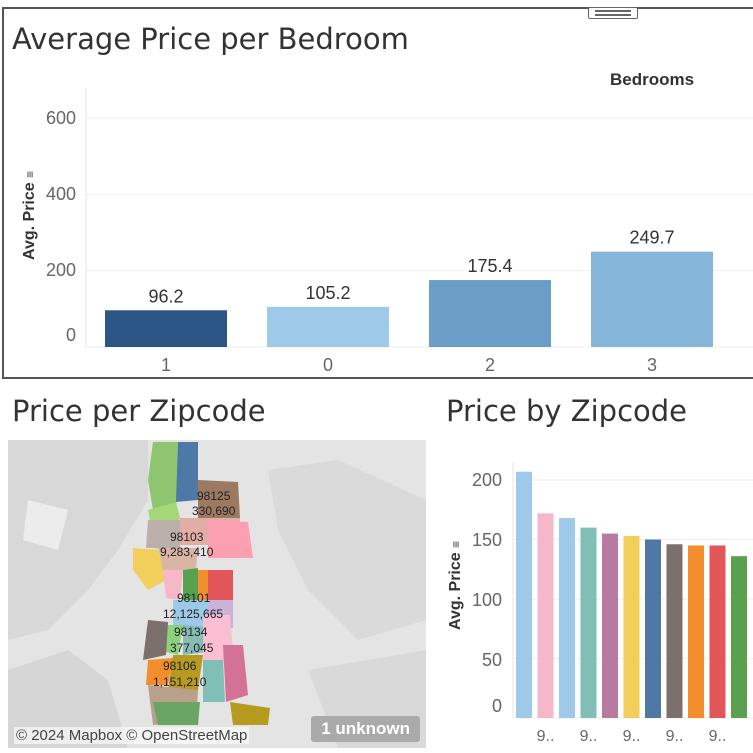  Describe the element at coordinates (567, 411) in the screenshot. I see `zipcode-chart-title: Price by Zipcode` at that location.